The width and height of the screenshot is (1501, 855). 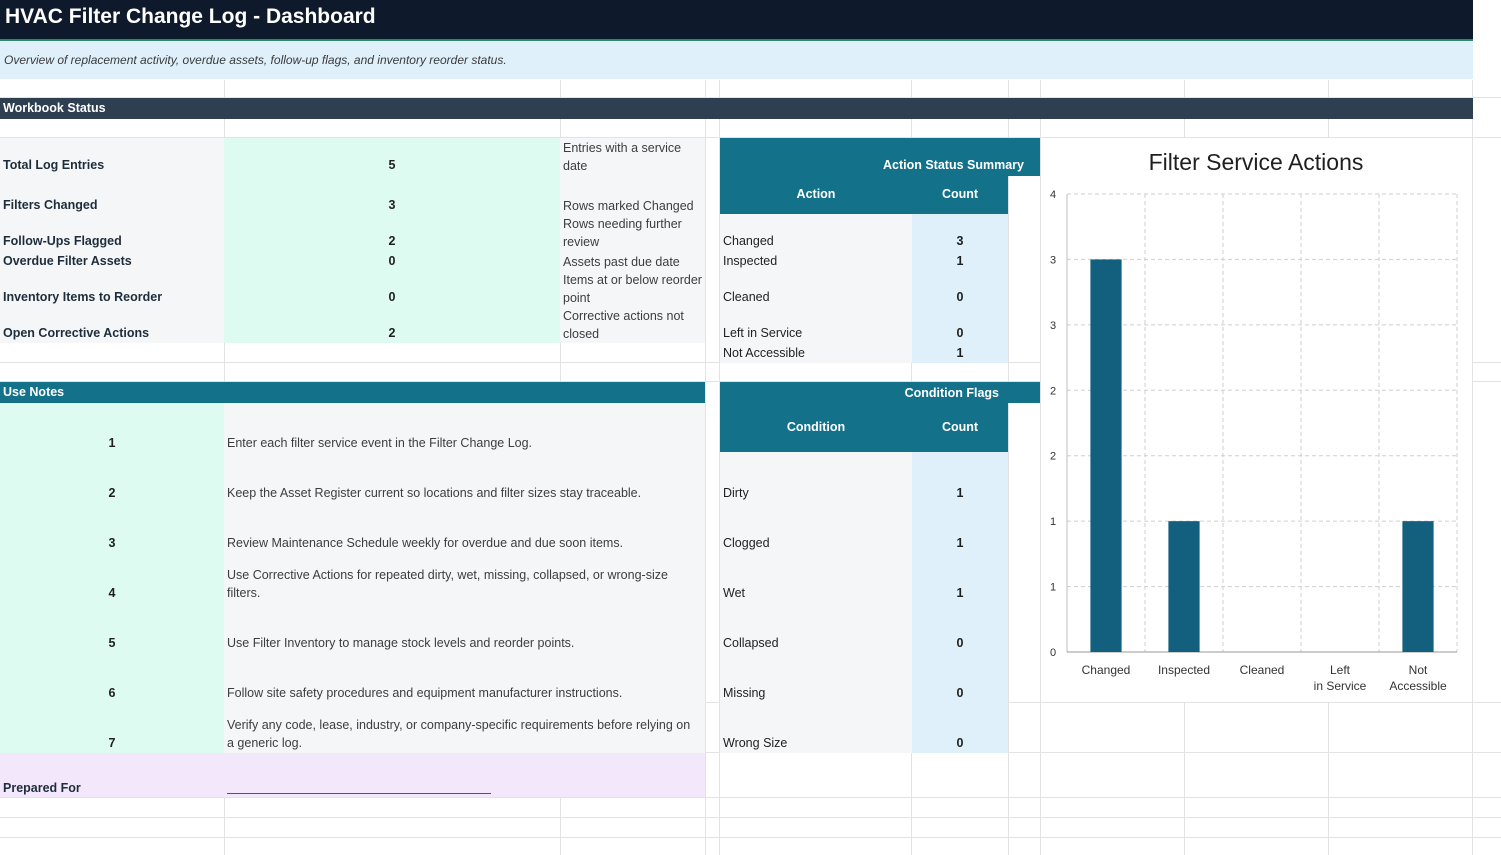 I want to click on condition-row-label: Collapsed, so click(x=751, y=643).